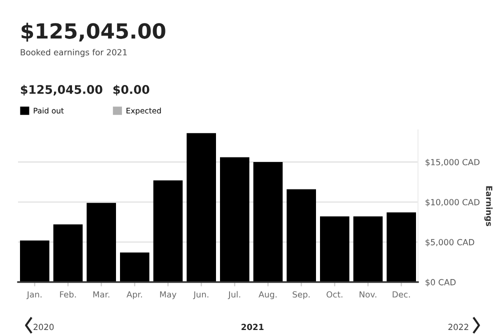 Image resolution: width=500 pixels, height=335 pixels. I want to click on x-tick-label: Jul., so click(234, 295).